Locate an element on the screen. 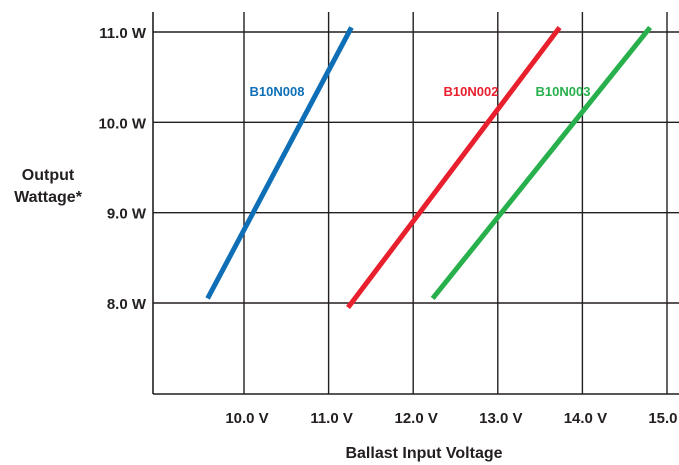  y-tick-label: 10.0 W is located at coordinates (122, 123).